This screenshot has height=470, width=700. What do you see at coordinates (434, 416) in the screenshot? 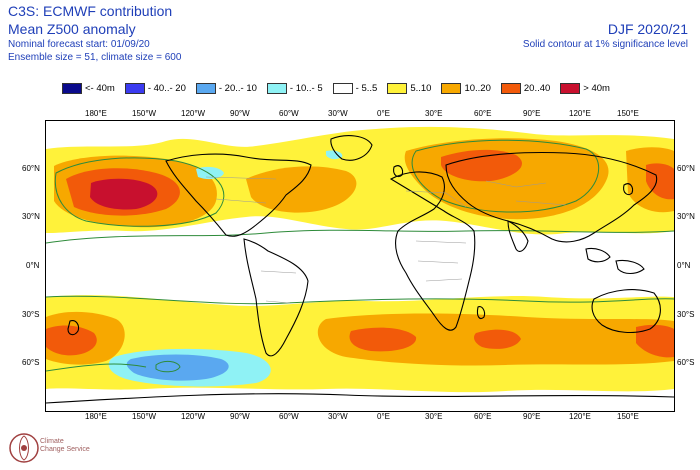
I see `lon-label-bottom: 30°E` at bounding box center [434, 416].